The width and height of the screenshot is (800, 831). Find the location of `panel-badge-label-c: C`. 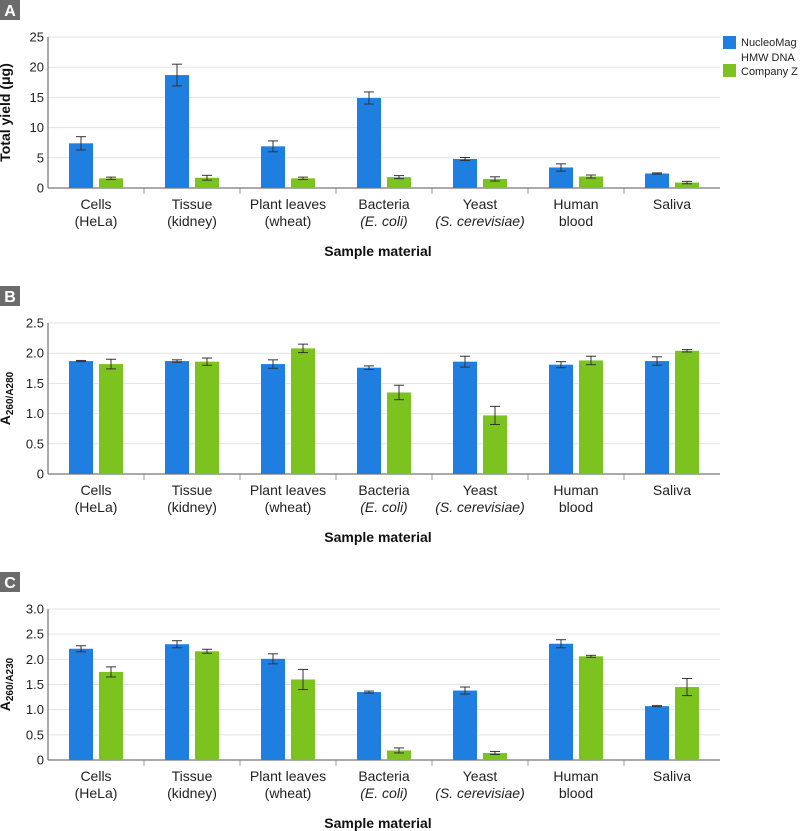

panel-badge-label-c: C is located at coordinates (10, 583).